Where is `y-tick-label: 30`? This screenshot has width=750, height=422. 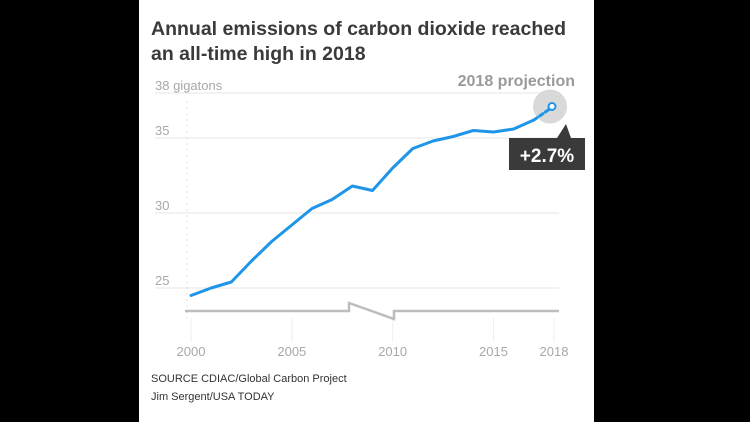 y-tick-label: 30 is located at coordinates (162, 205).